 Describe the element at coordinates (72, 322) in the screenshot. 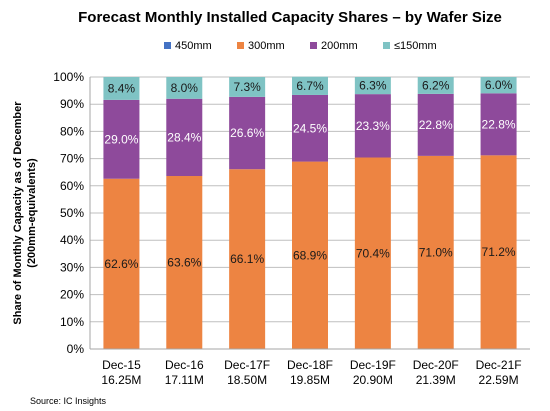

I see `y-tick-label: 10%` at that location.